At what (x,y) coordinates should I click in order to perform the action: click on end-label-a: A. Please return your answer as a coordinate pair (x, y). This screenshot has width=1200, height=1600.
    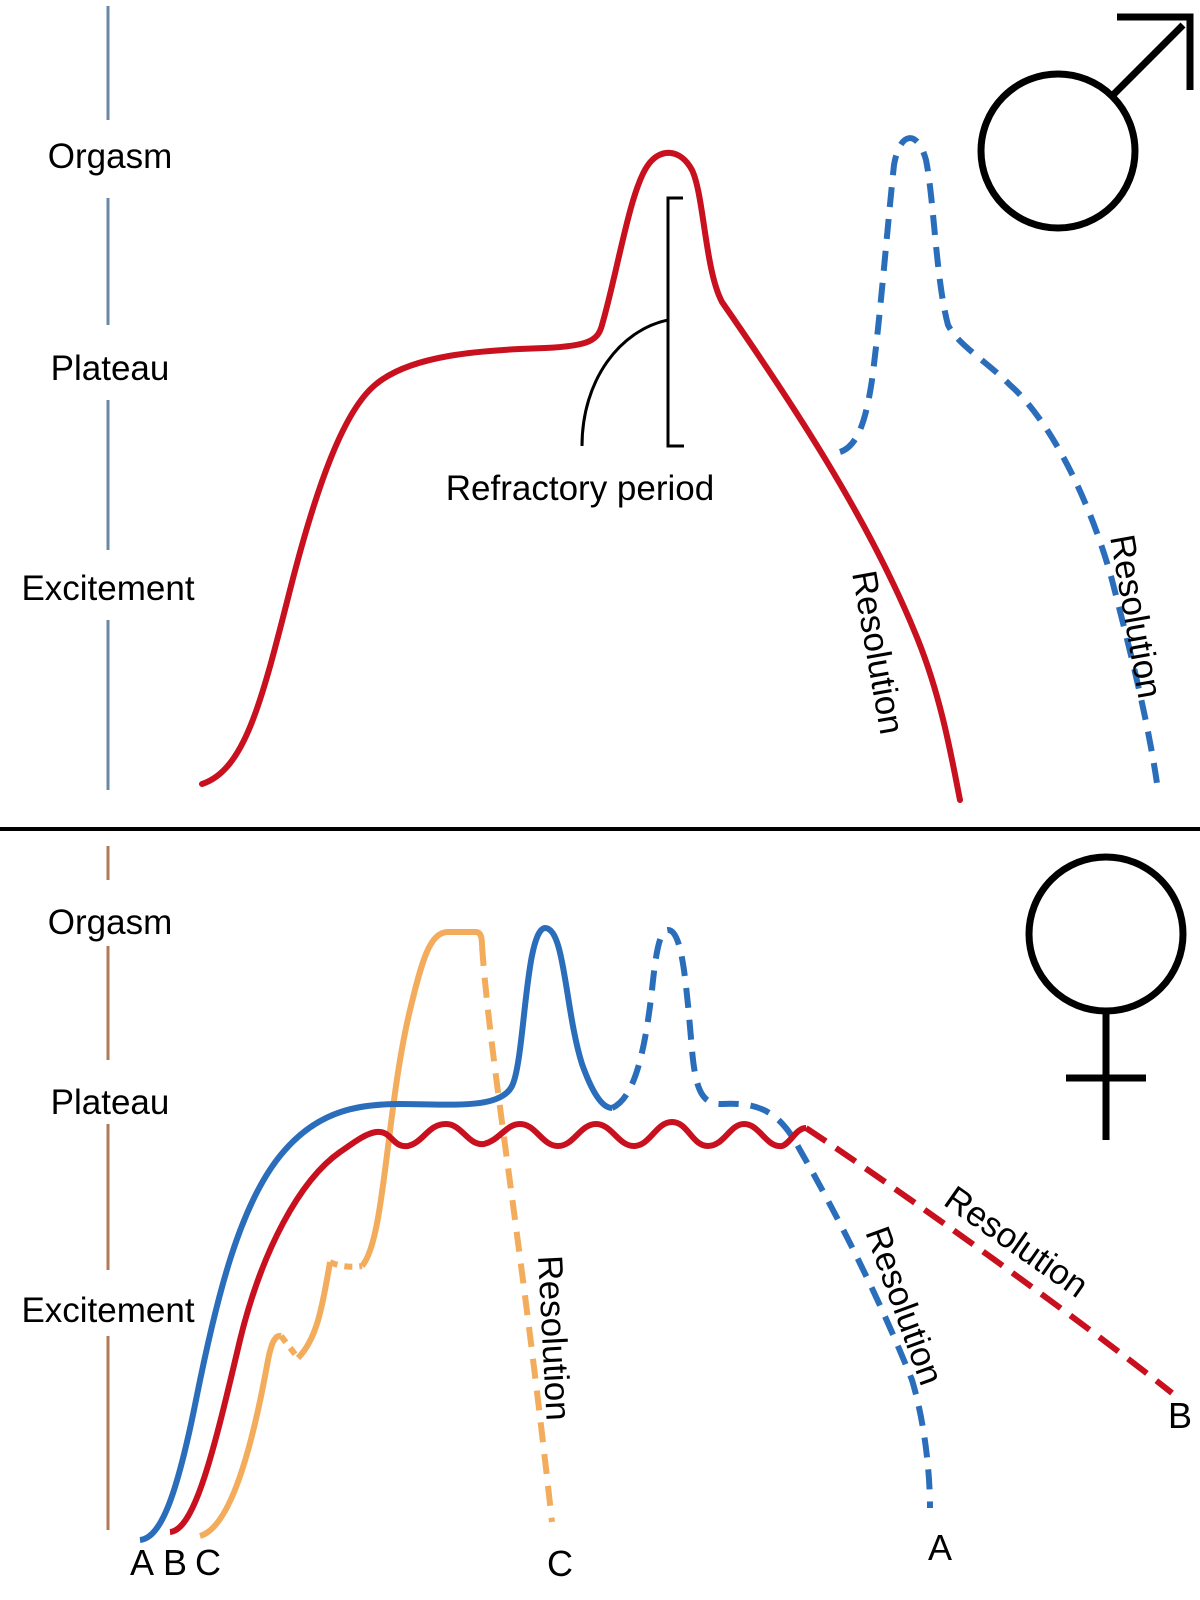
    Looking at the image, I should click on (940, 1547).